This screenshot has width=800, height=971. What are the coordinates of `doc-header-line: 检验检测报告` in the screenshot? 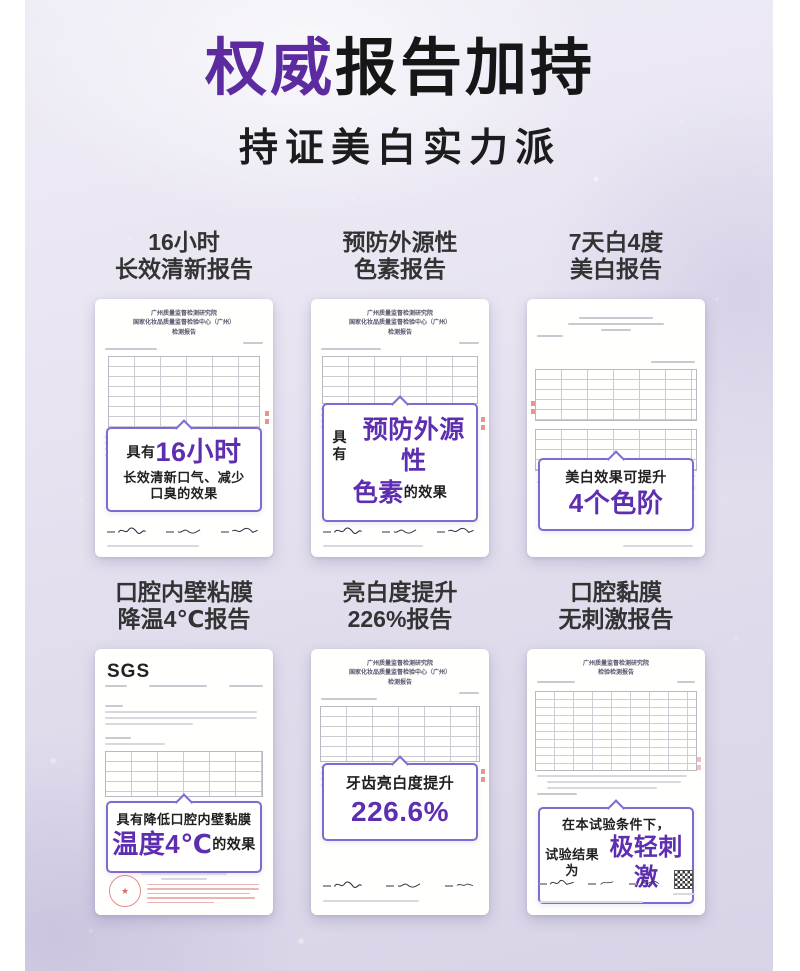 It's located at (615, 673).